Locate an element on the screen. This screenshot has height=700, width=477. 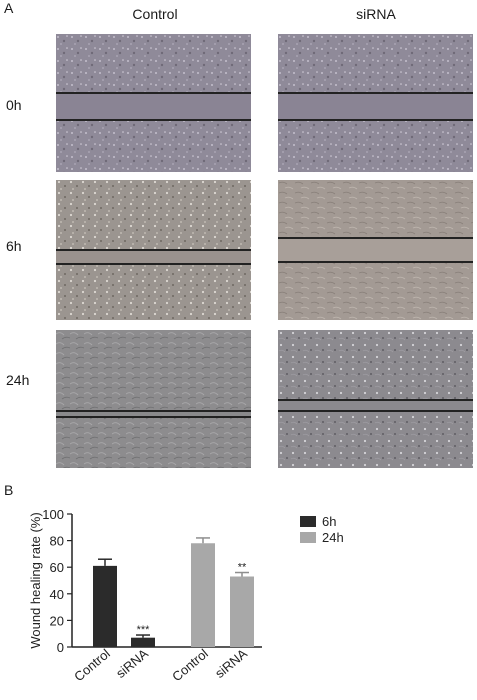
panel-a-label: A is located at coordinates (9, 8).